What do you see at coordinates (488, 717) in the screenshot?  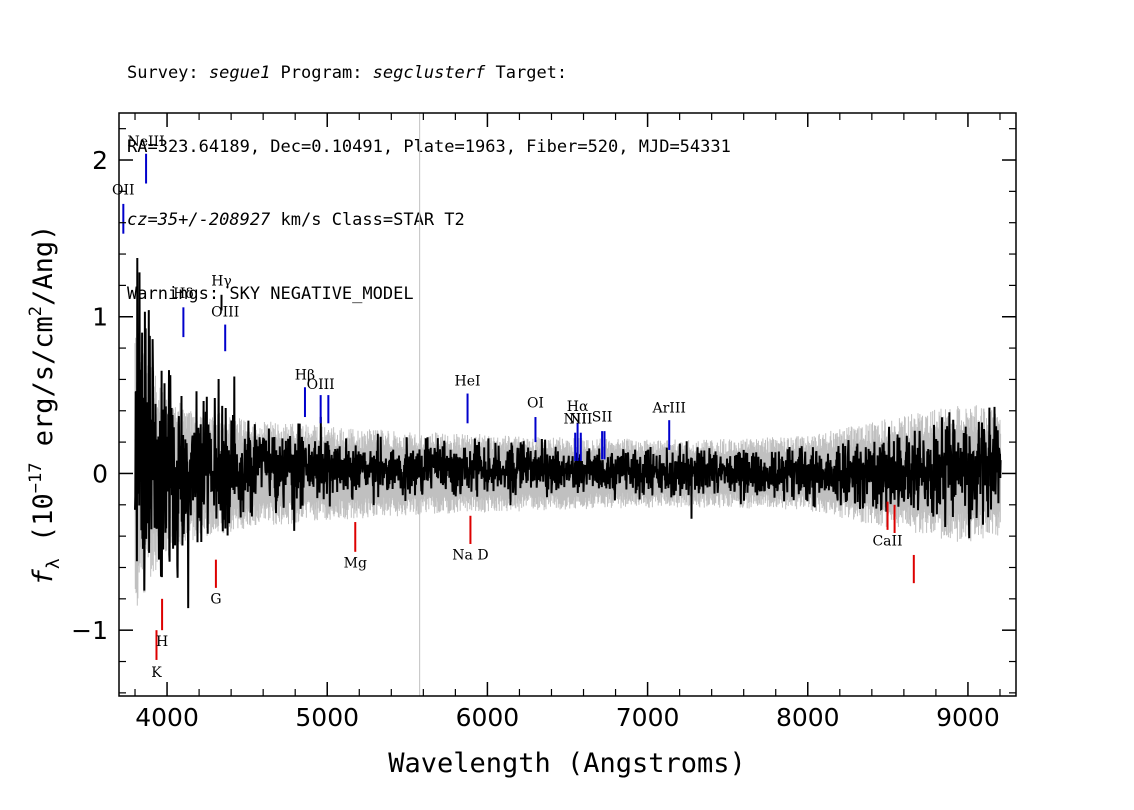 I see `x-tick-label-2: 6000` at bounding box center [488, 717].